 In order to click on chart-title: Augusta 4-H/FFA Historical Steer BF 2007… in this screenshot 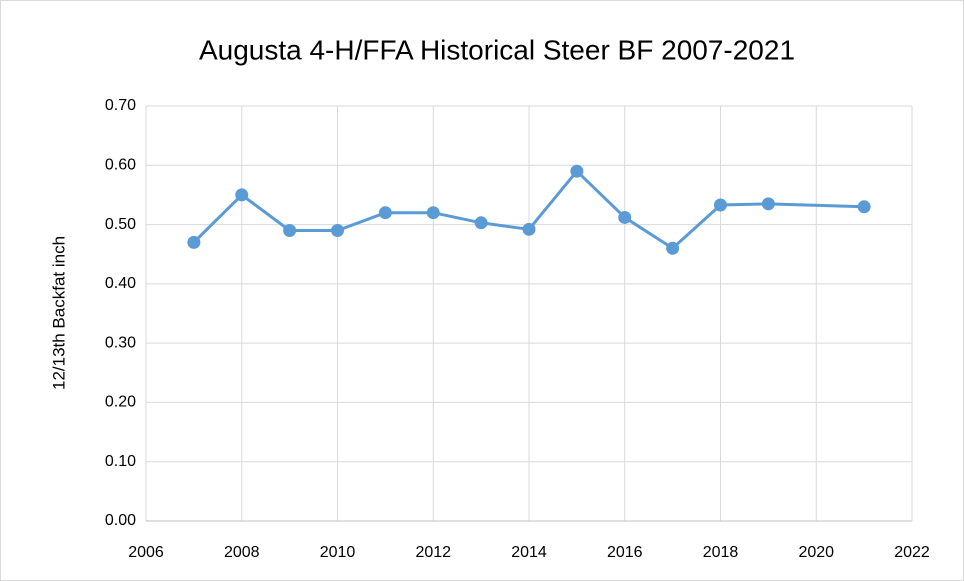, I will do `click(497, 49)`.